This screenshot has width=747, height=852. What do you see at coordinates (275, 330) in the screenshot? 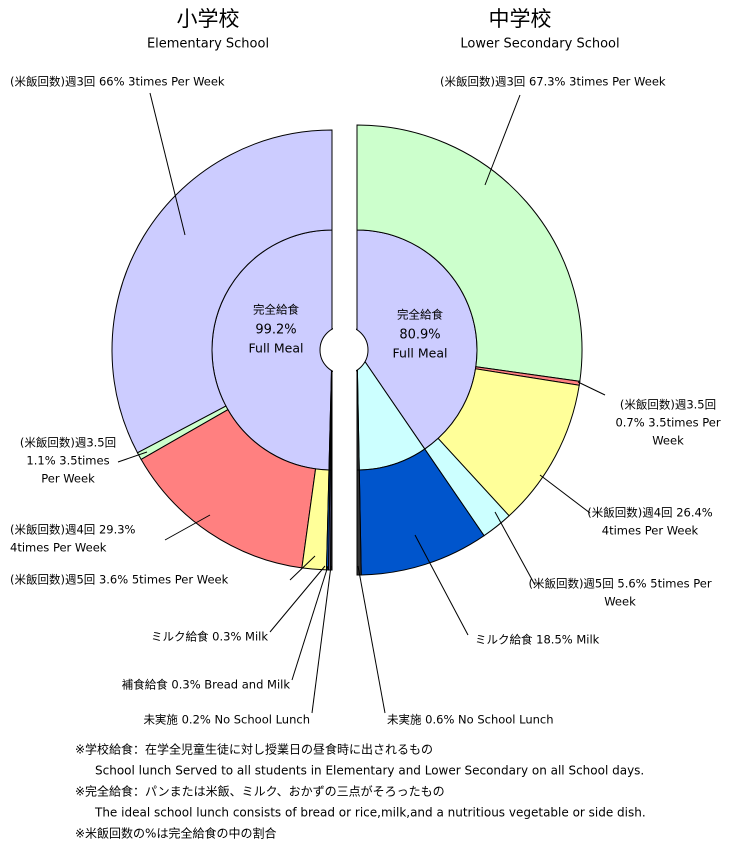
I see `center-value: 99.2%` at bounding box center [275, 330].